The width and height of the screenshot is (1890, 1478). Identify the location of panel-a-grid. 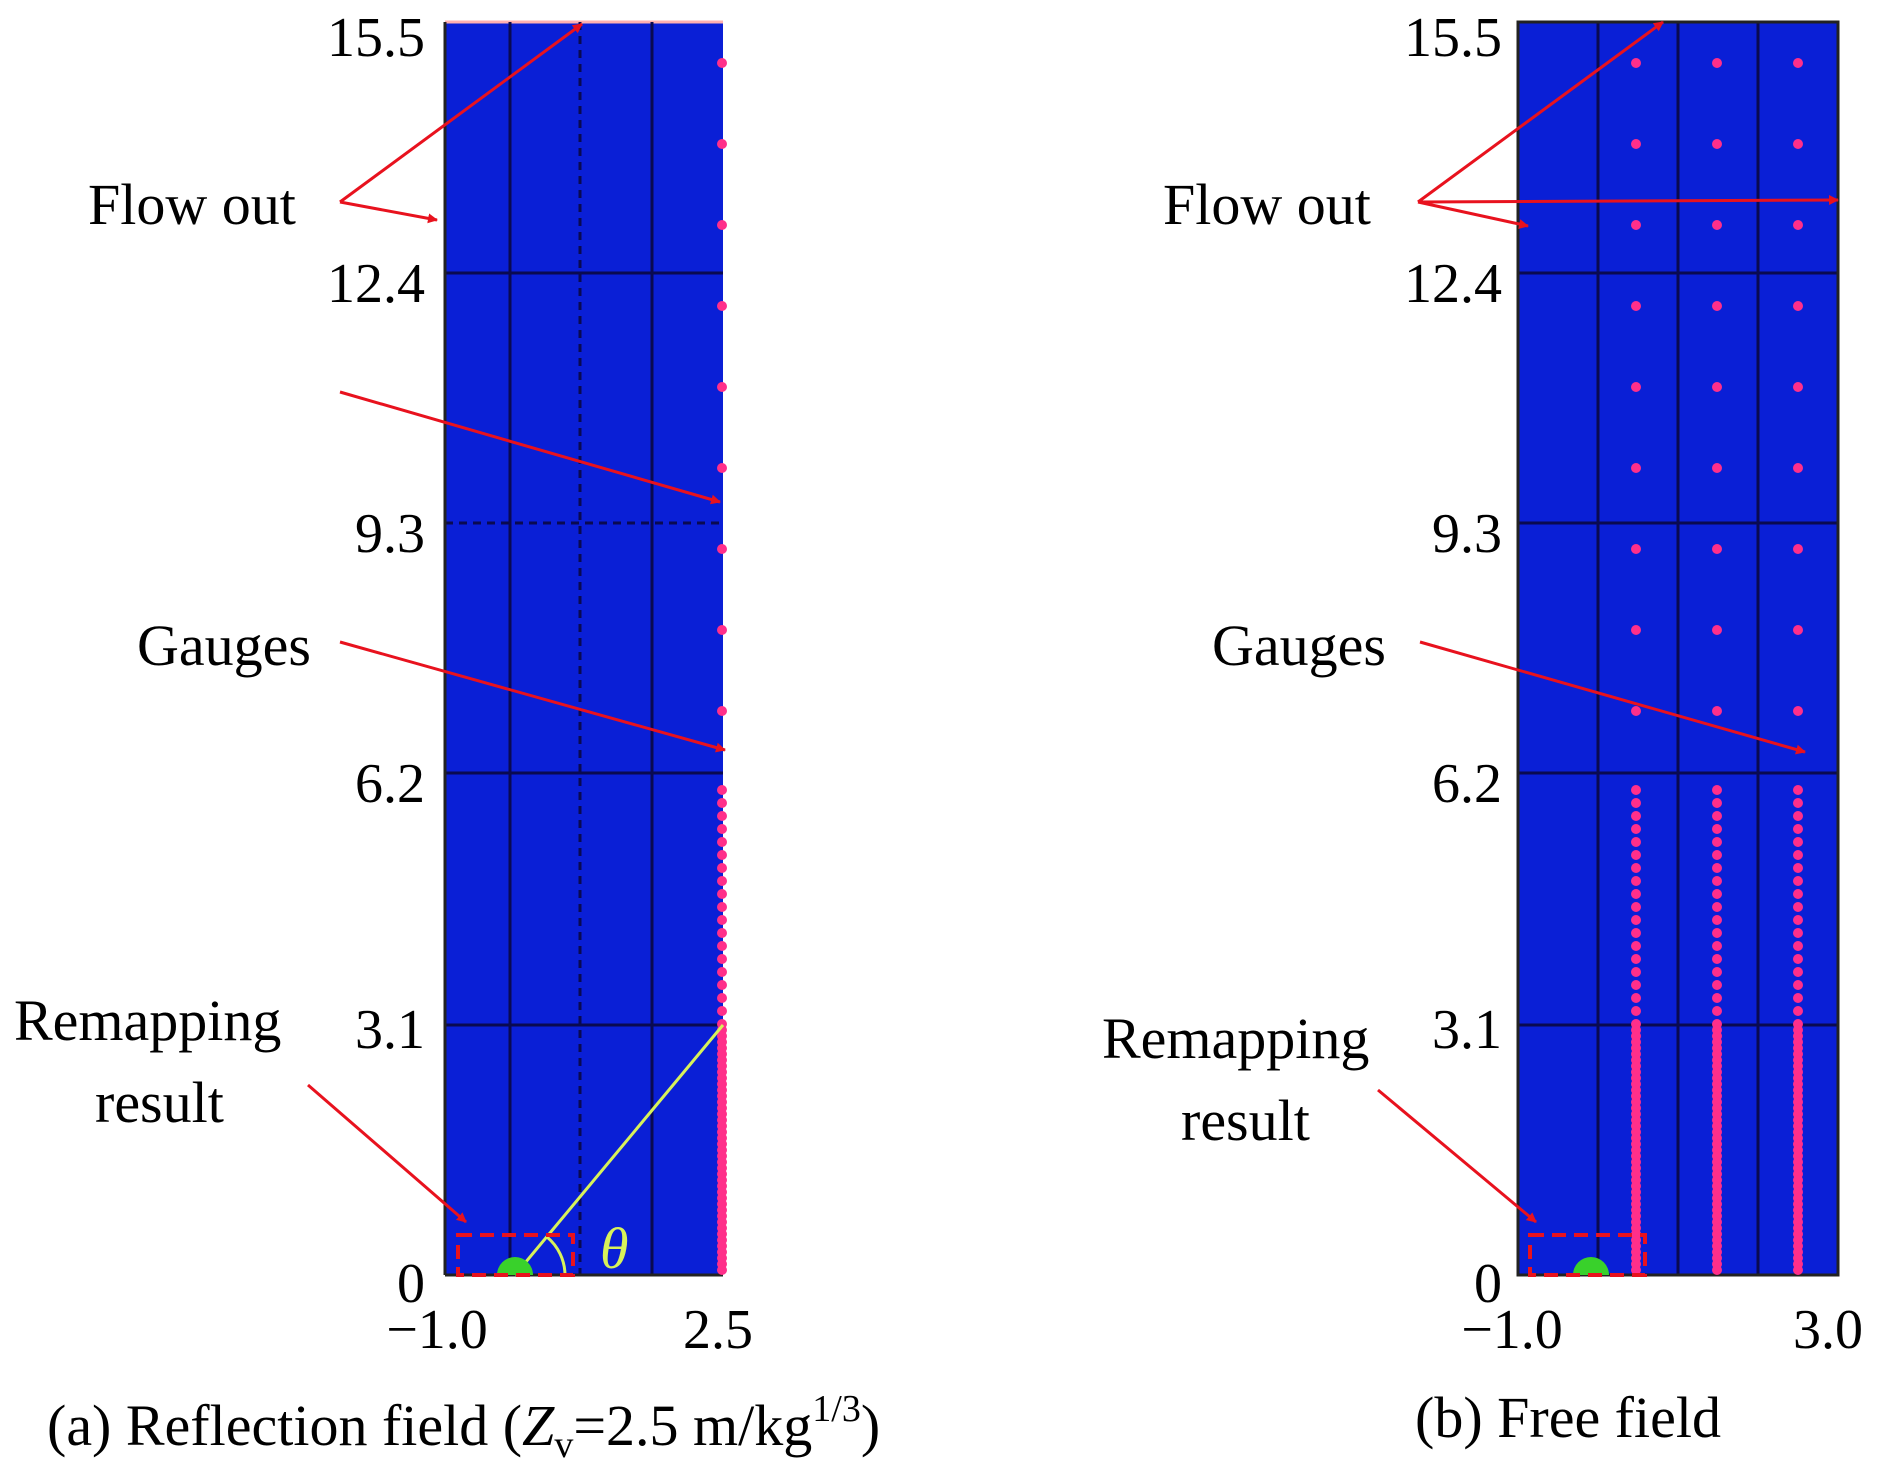
(584, 648).